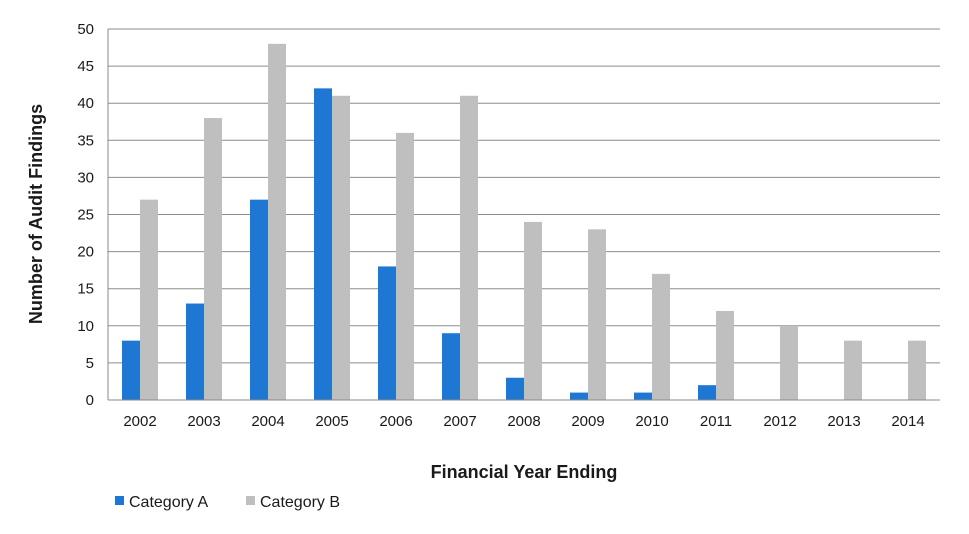  I want to click on bar-category-a-2004, so click(259, 299).